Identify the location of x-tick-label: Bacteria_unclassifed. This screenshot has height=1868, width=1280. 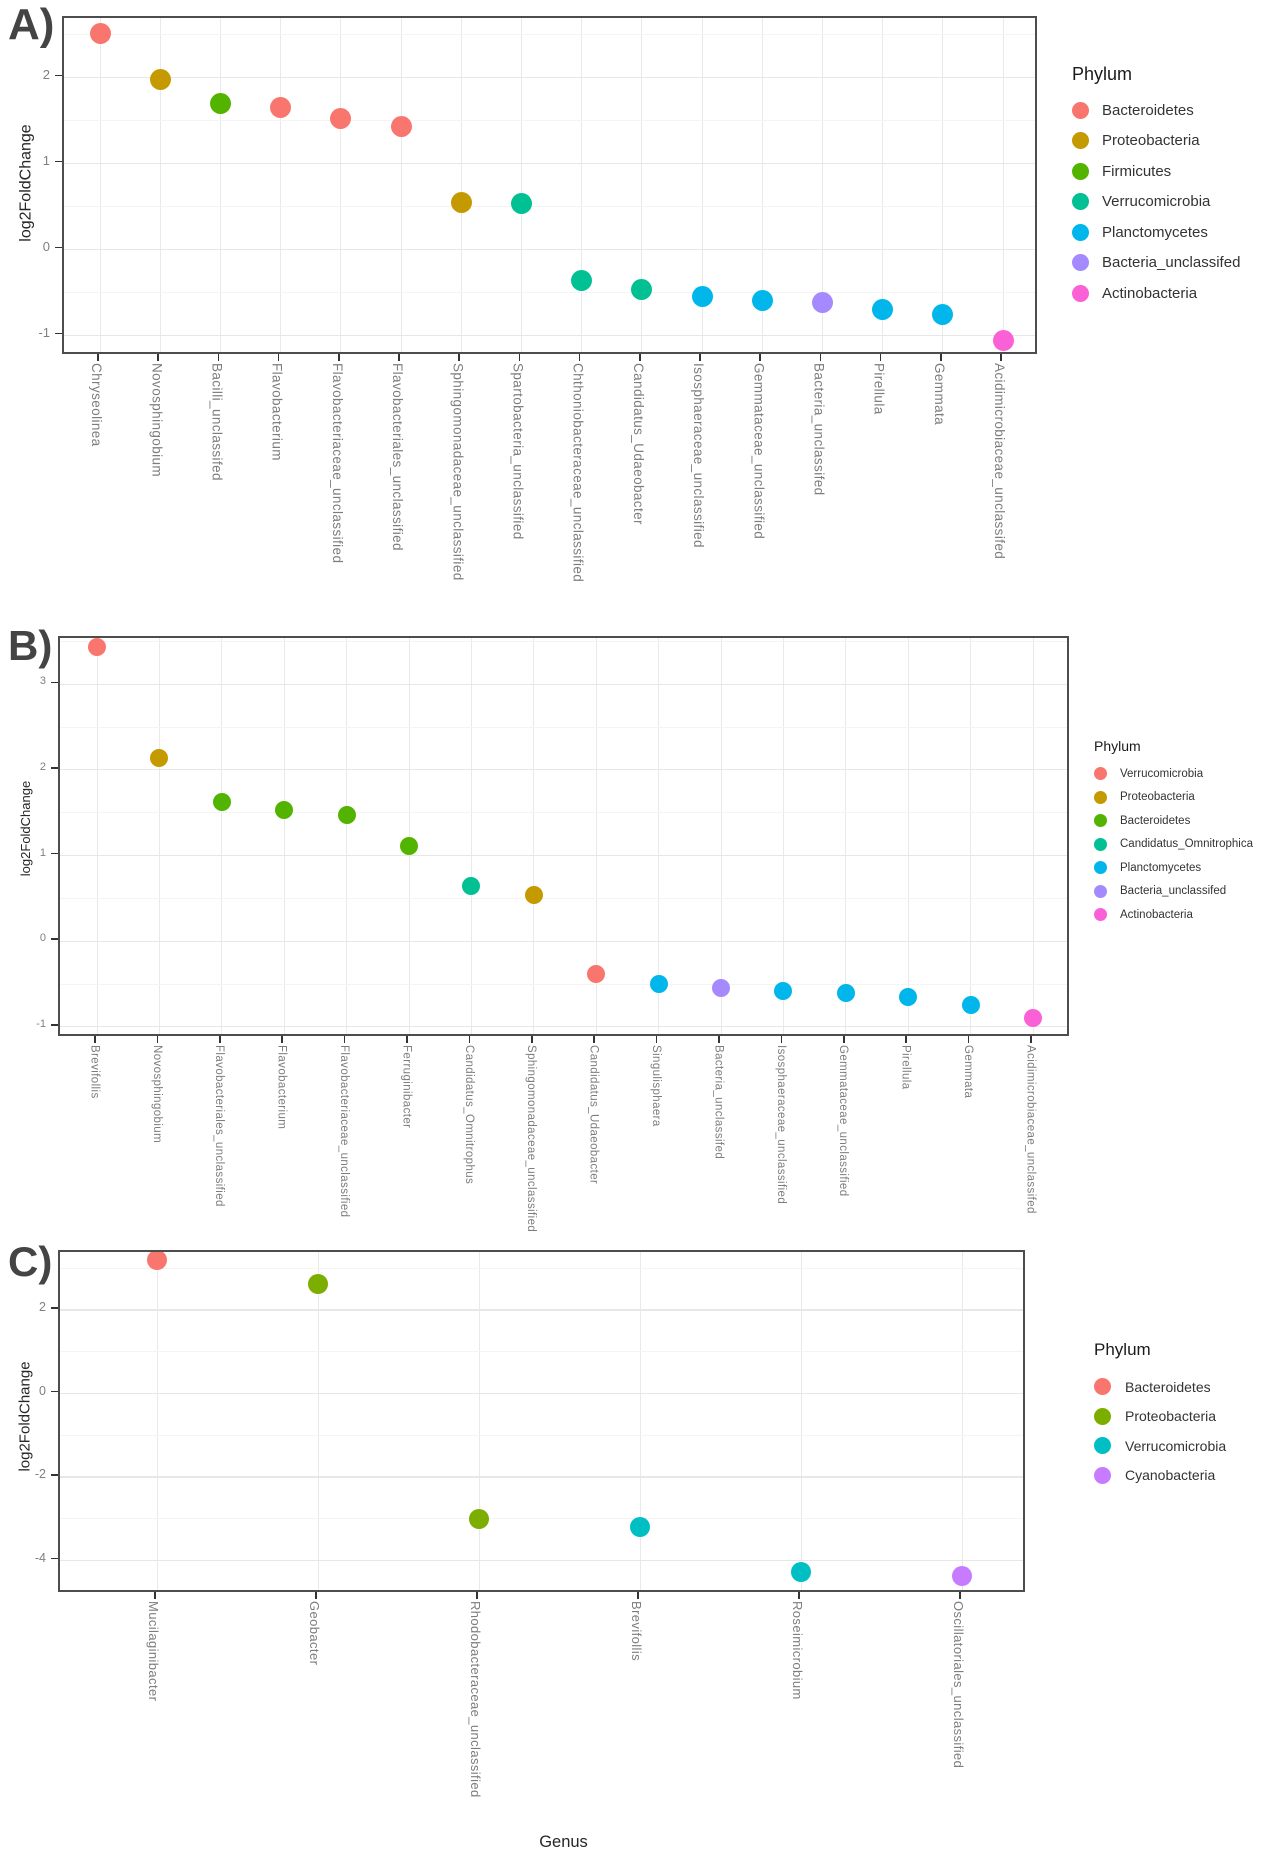
(819, 429).